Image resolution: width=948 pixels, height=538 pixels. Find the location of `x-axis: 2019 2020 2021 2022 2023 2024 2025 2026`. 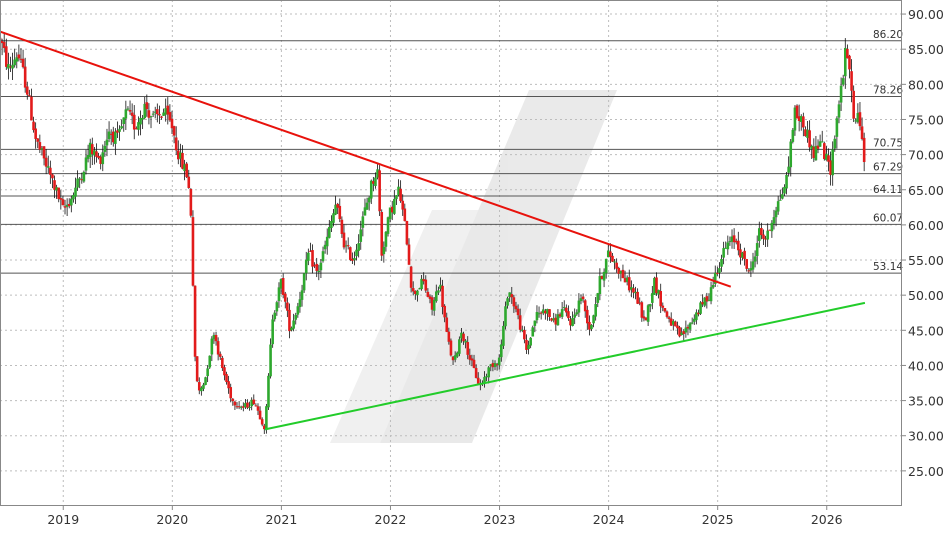

x-axis: 2019 2020 2021 2022 2023 2024 2025 2026 is located at coordinates (445, 516).